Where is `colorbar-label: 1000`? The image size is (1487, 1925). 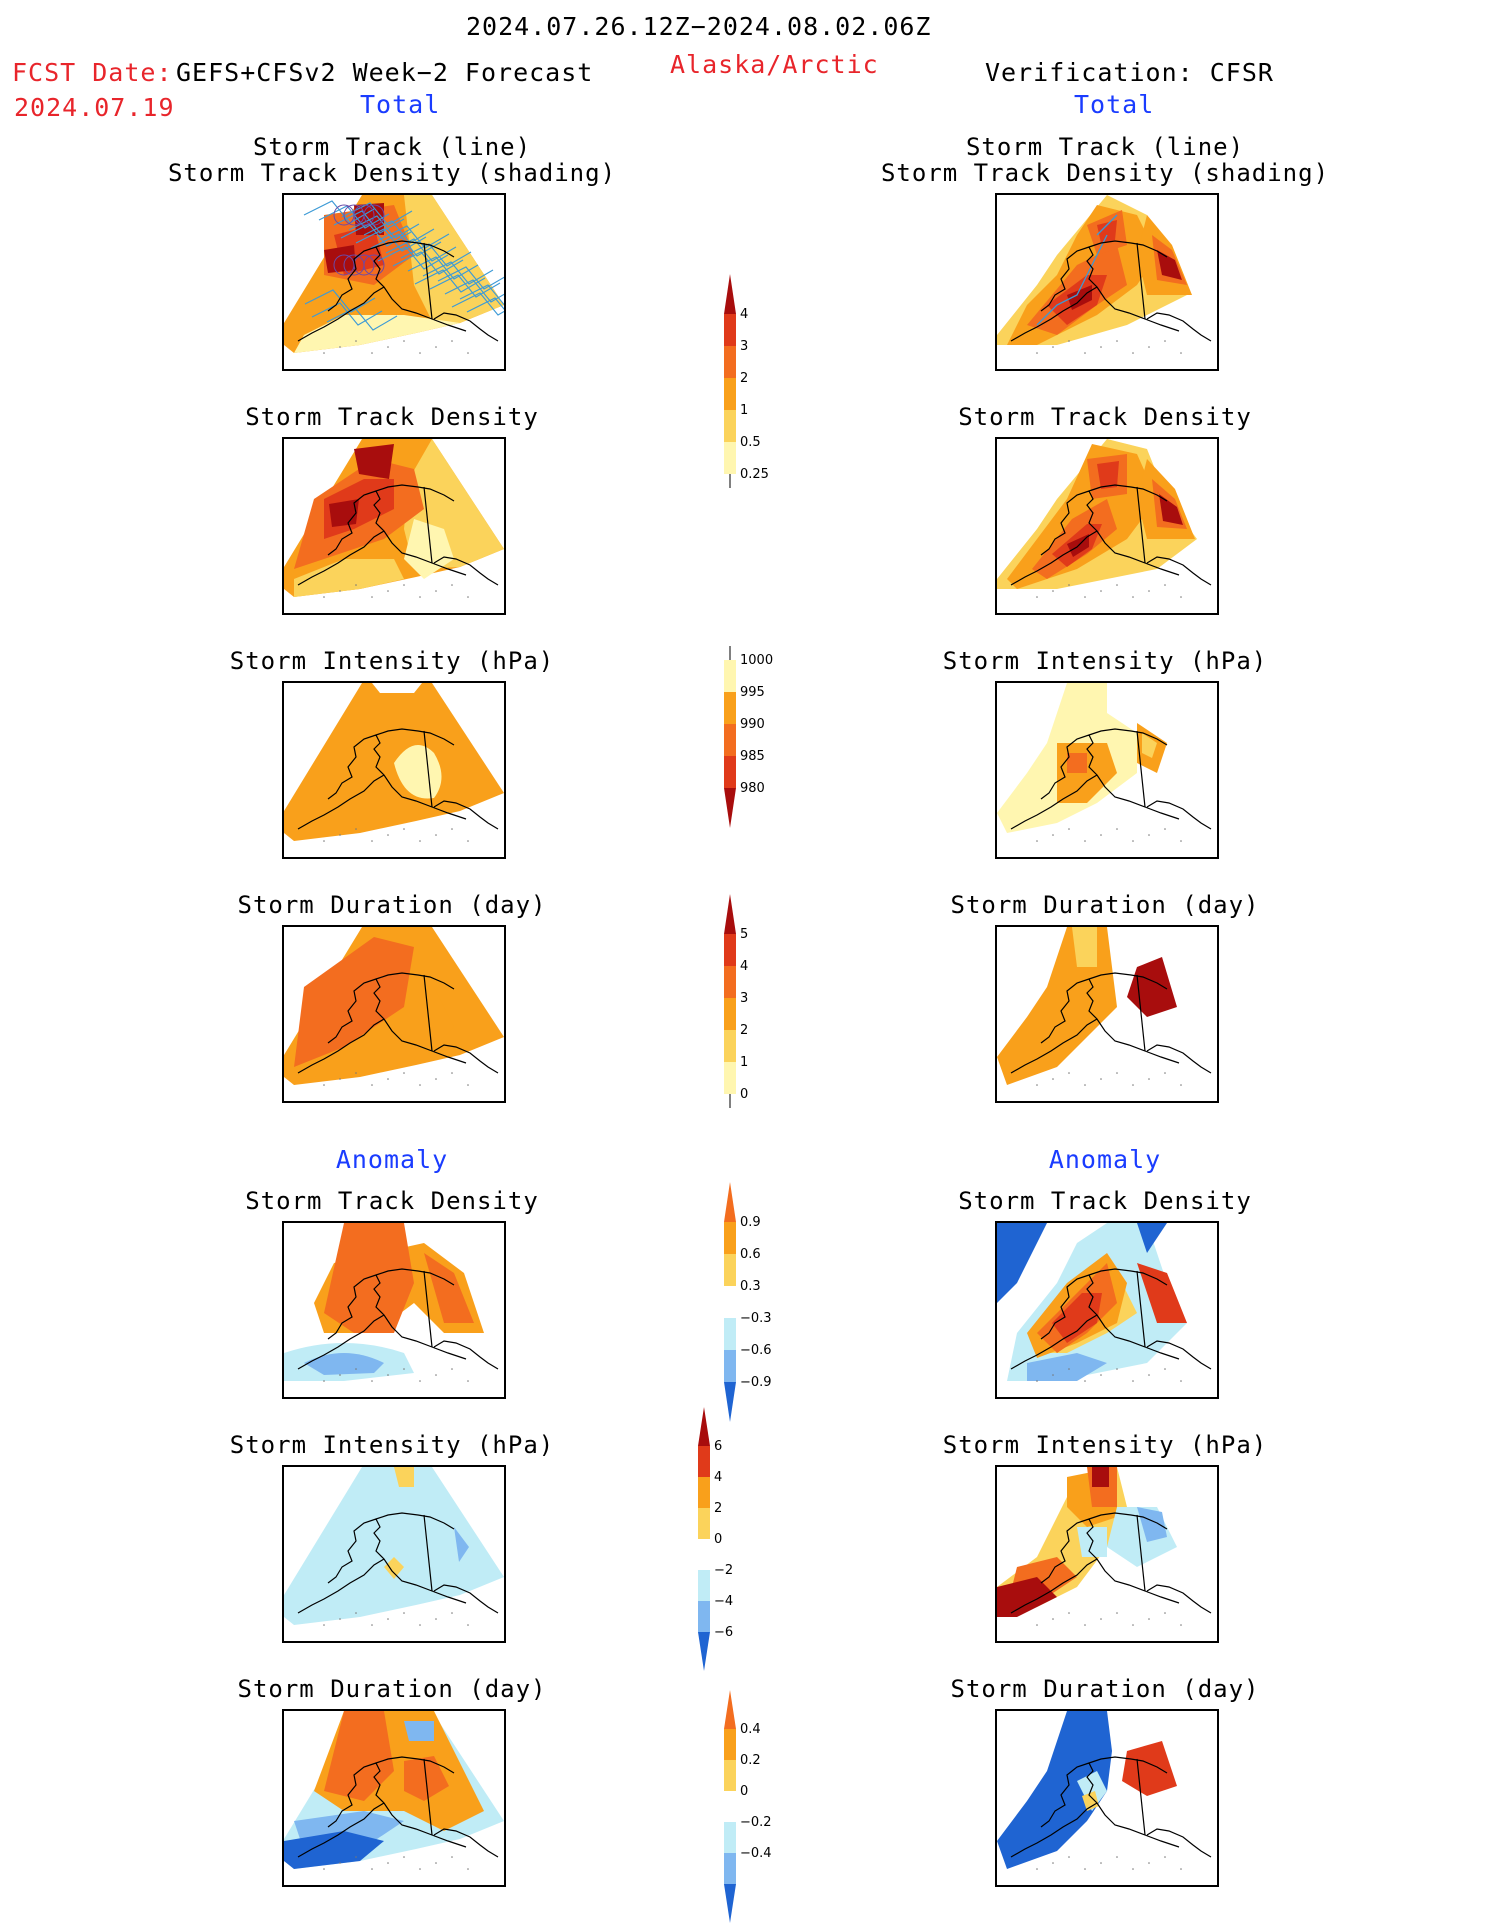
colorbar-label: 1000 is located at coordinates (756, 660).